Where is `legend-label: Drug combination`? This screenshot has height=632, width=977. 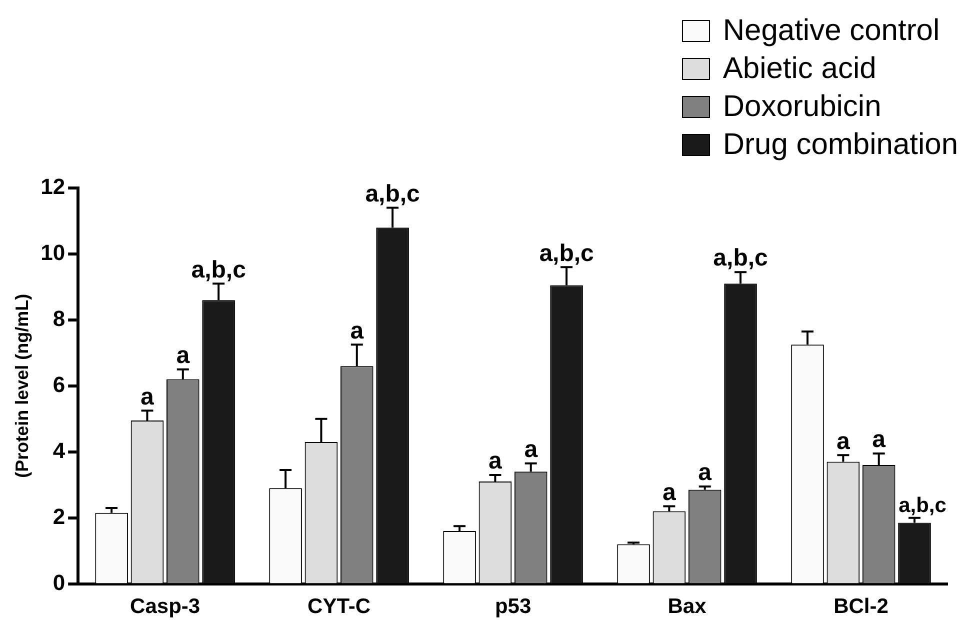
legend-label: Drug combination is located at coordinates (840, 145).